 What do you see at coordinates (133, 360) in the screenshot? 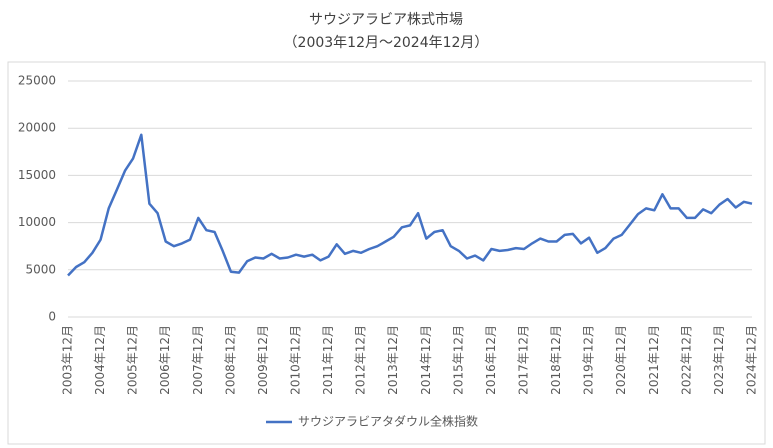
I see `x-tick-label: 2005年12月` at bounding box center [133, 360].